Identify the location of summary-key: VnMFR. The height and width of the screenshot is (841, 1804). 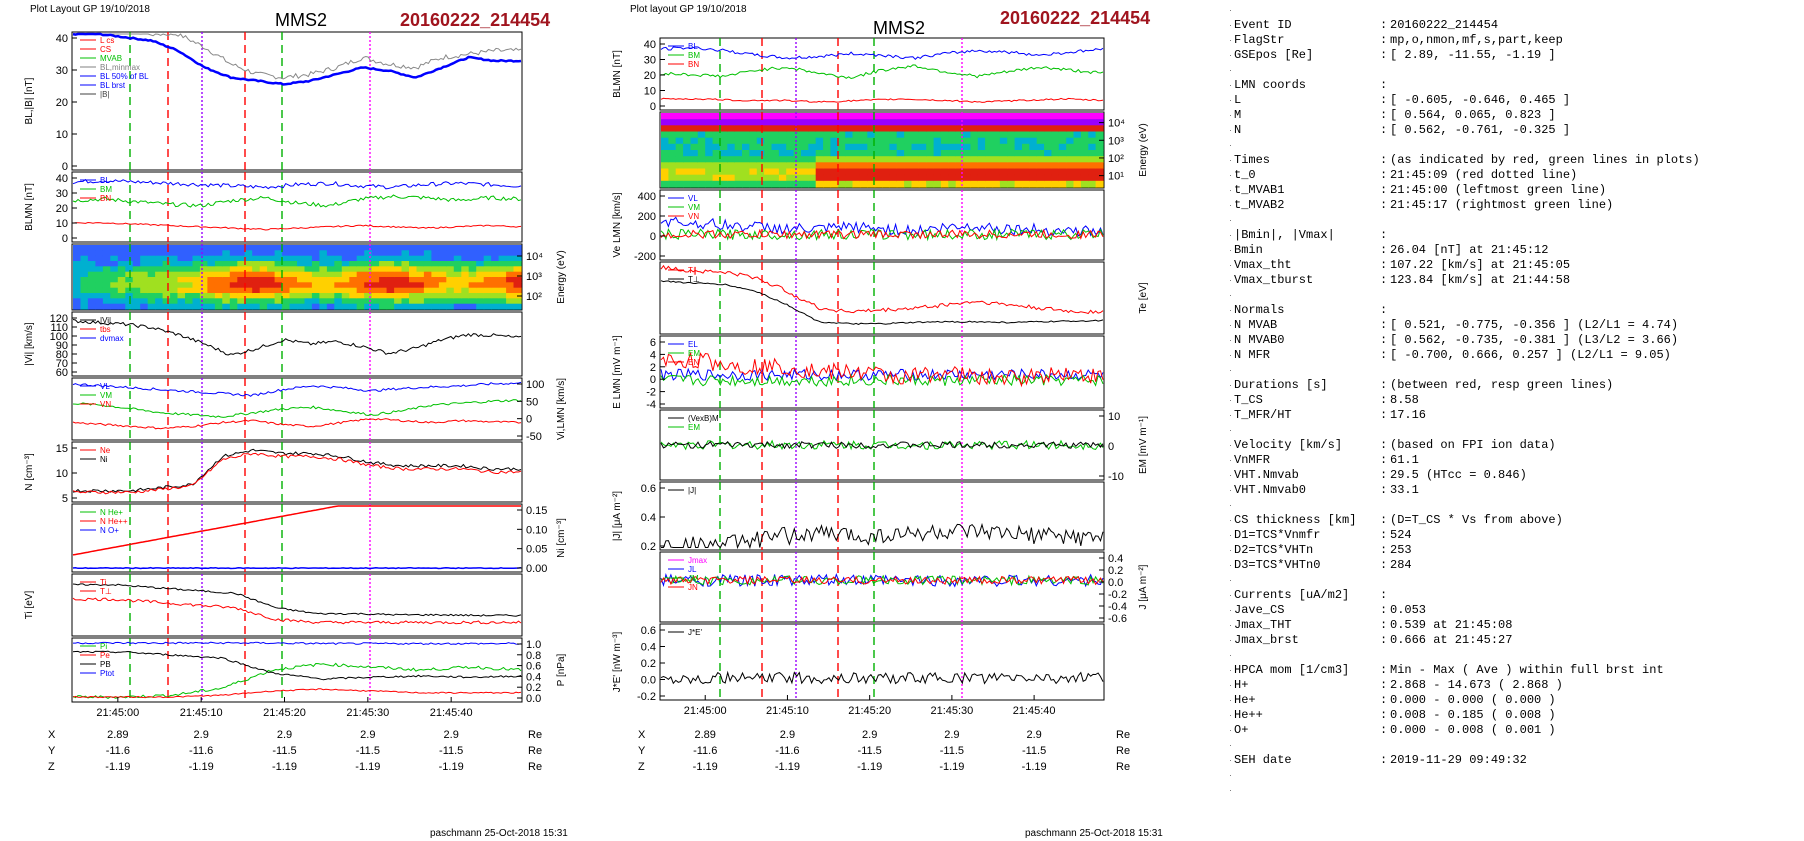
(1252, 460).